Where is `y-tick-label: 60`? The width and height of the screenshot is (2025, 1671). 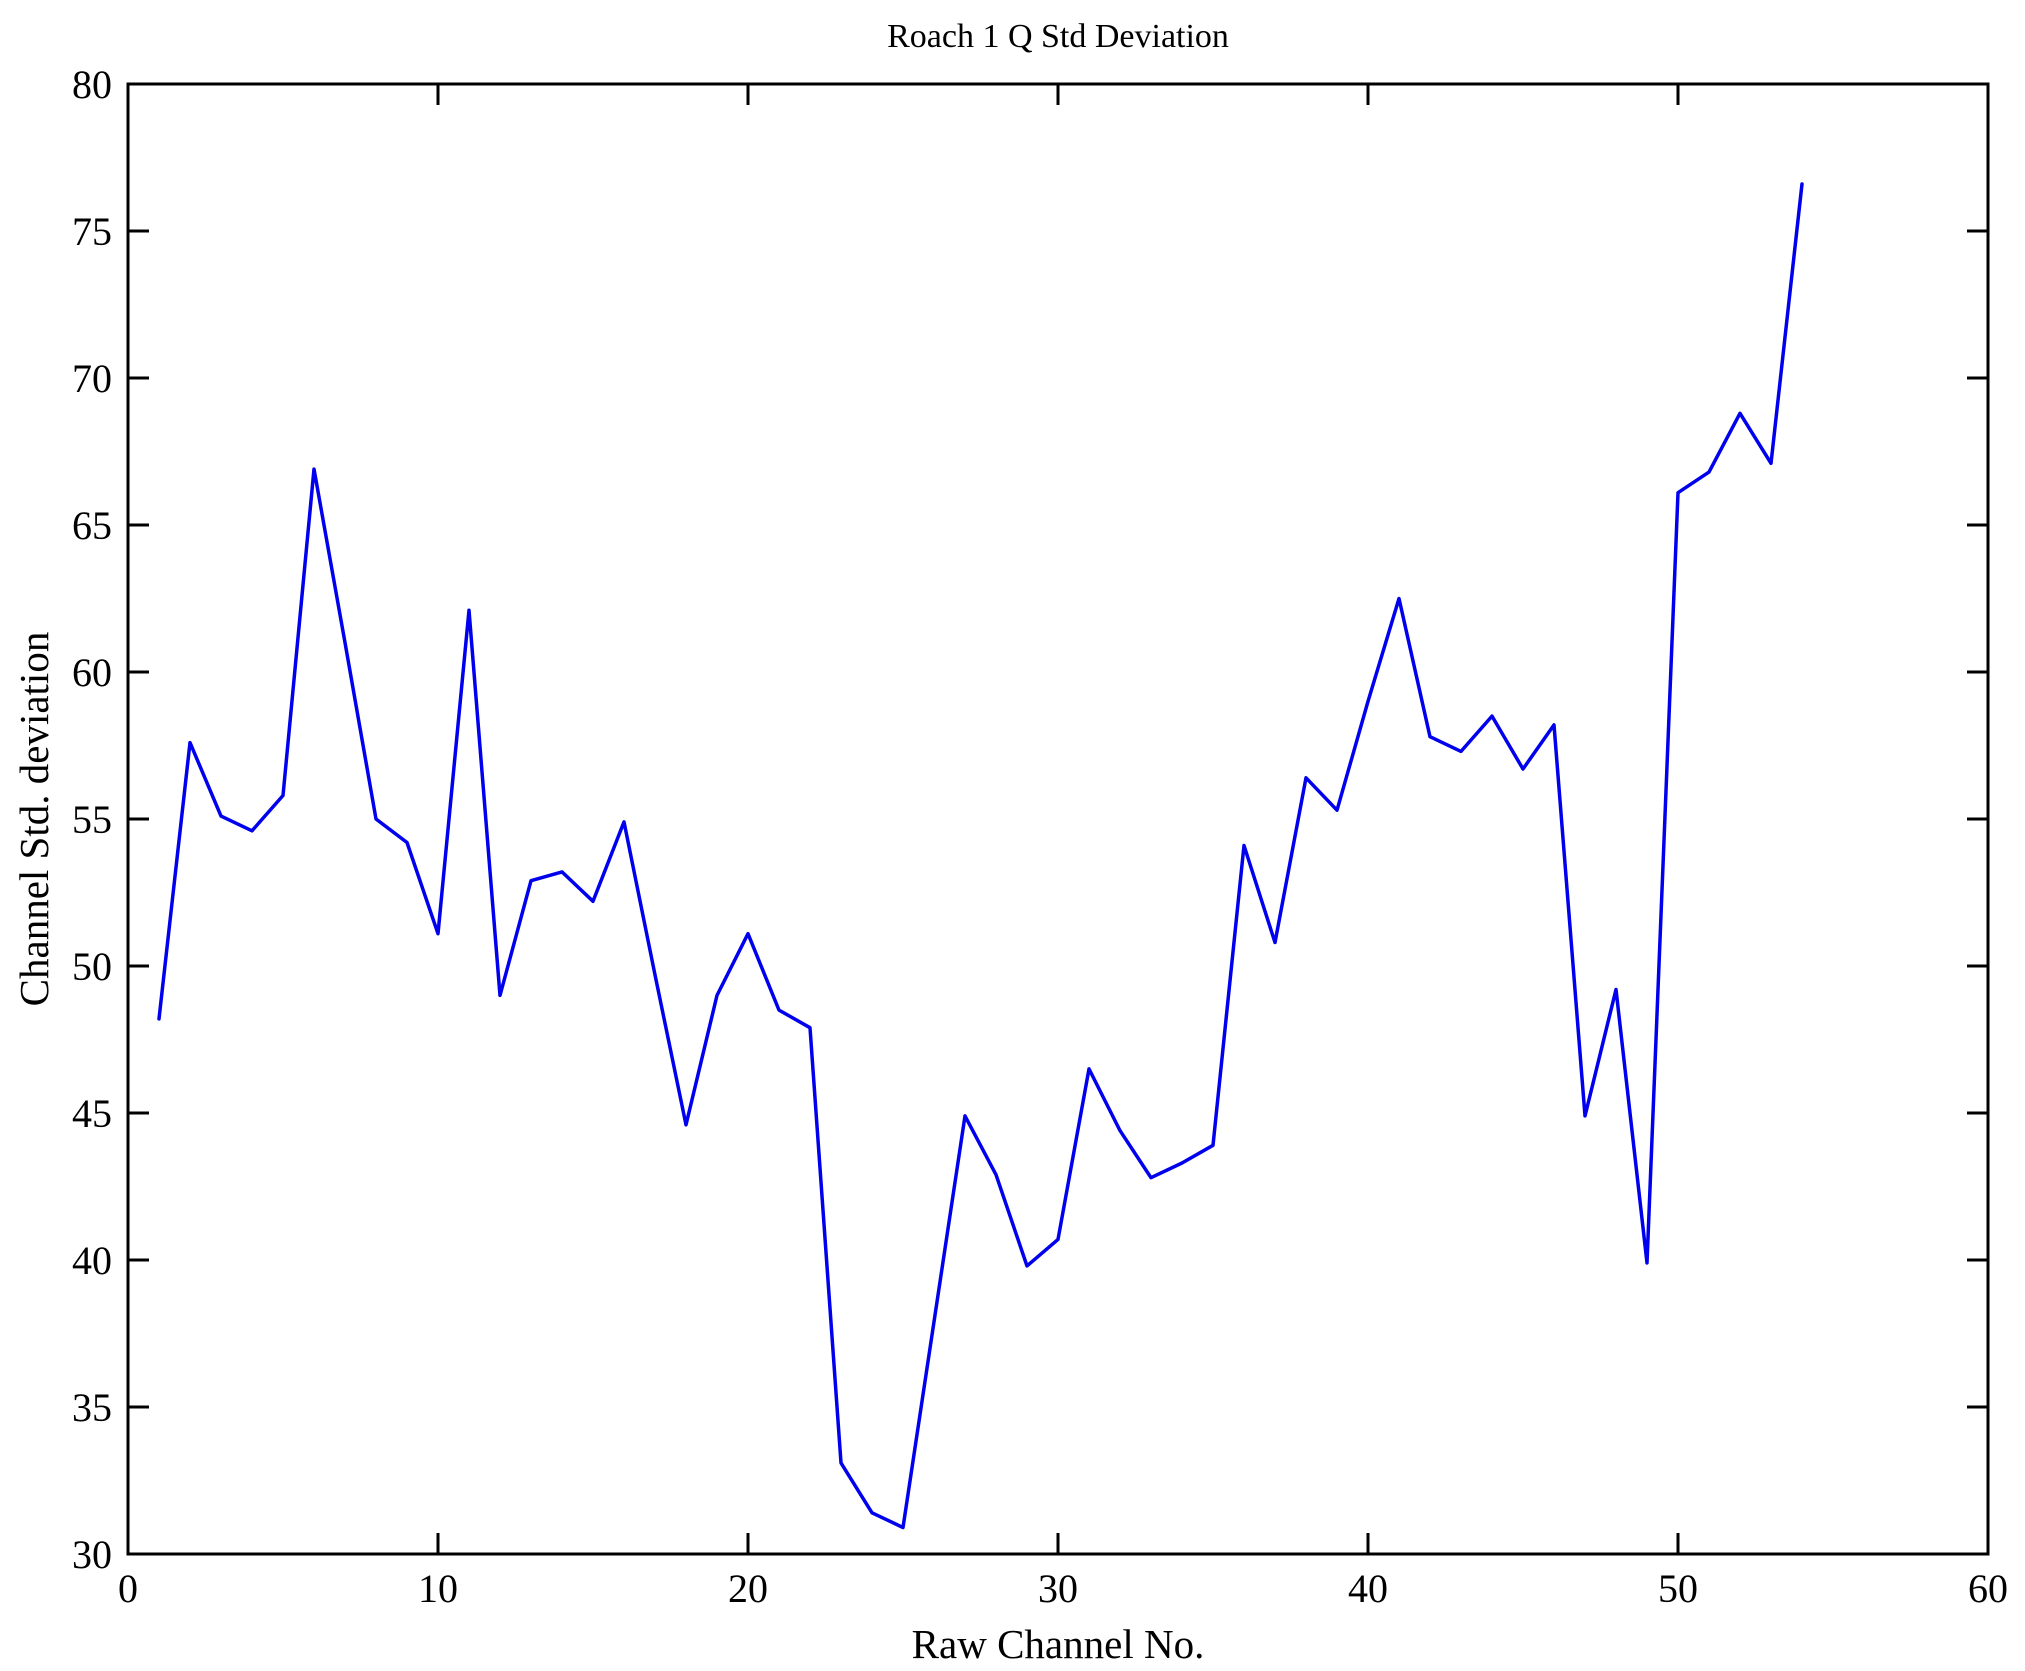
y-tick-label: 60 is located at coordinates (92, 672).